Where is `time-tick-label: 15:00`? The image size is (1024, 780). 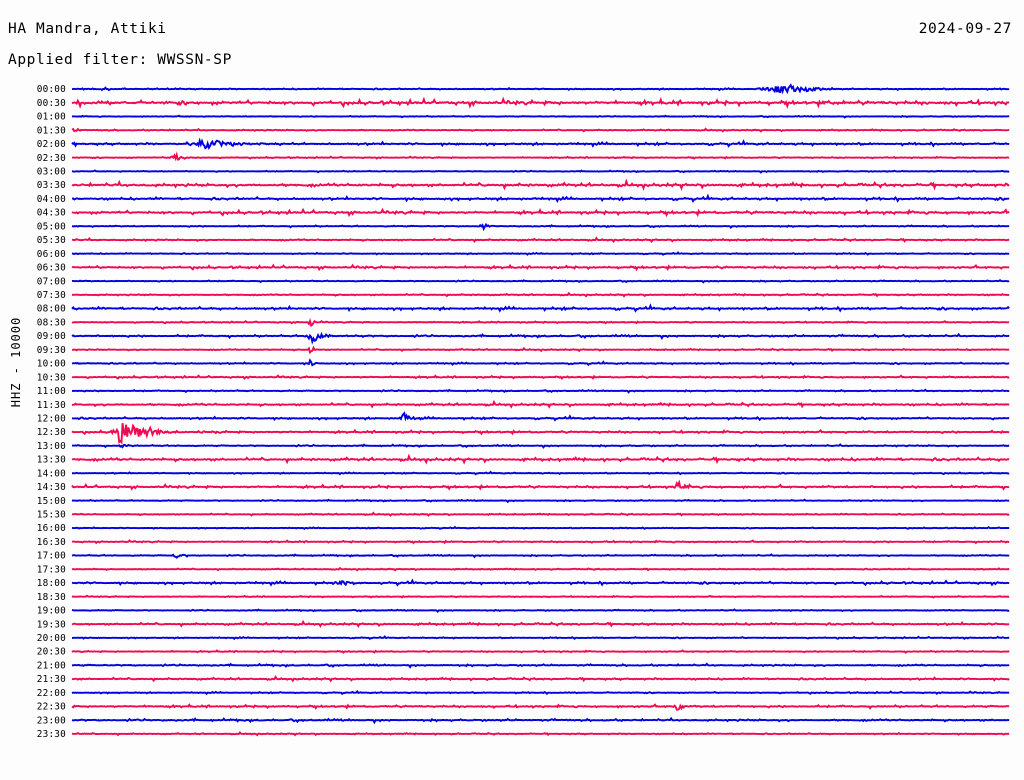 time-tick-label: 15:00 is located at coordinates (51, 501).